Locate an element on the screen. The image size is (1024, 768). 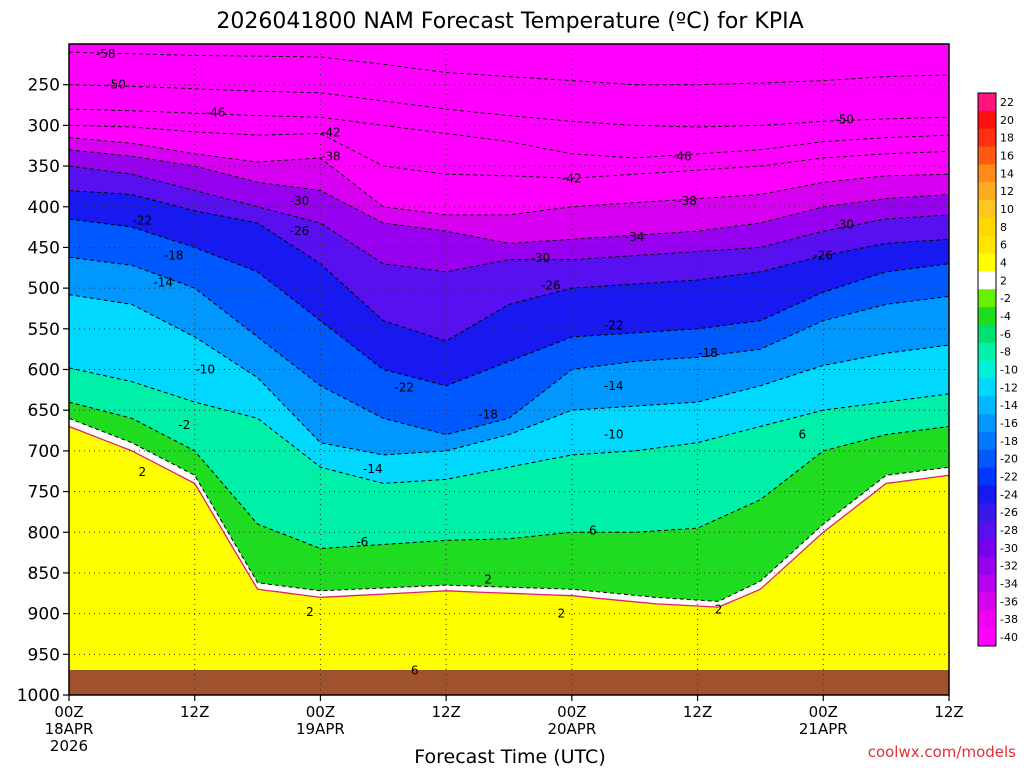
colorbar-label: -36 is located at coordinates (1009, 601).